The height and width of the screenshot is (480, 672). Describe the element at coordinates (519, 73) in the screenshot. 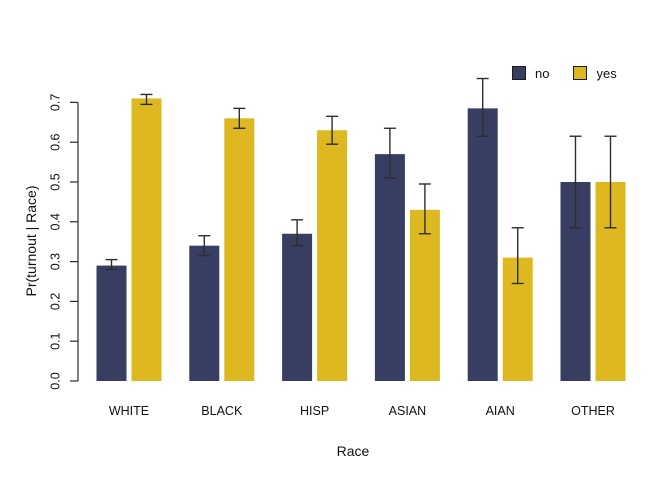

I see `legend-swatch-no` at that location.